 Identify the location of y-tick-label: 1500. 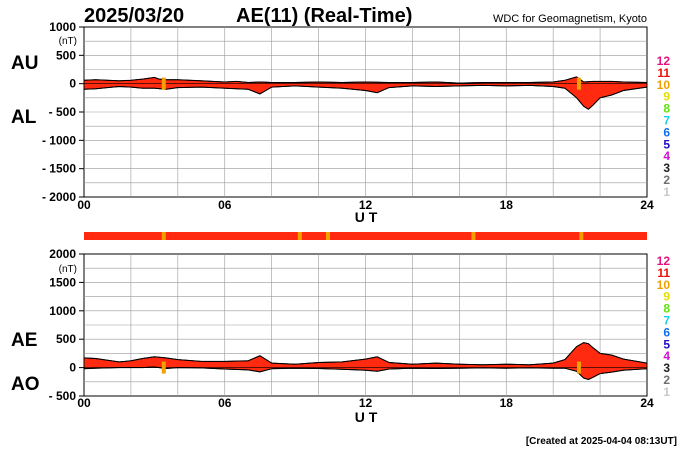
(62, 282).